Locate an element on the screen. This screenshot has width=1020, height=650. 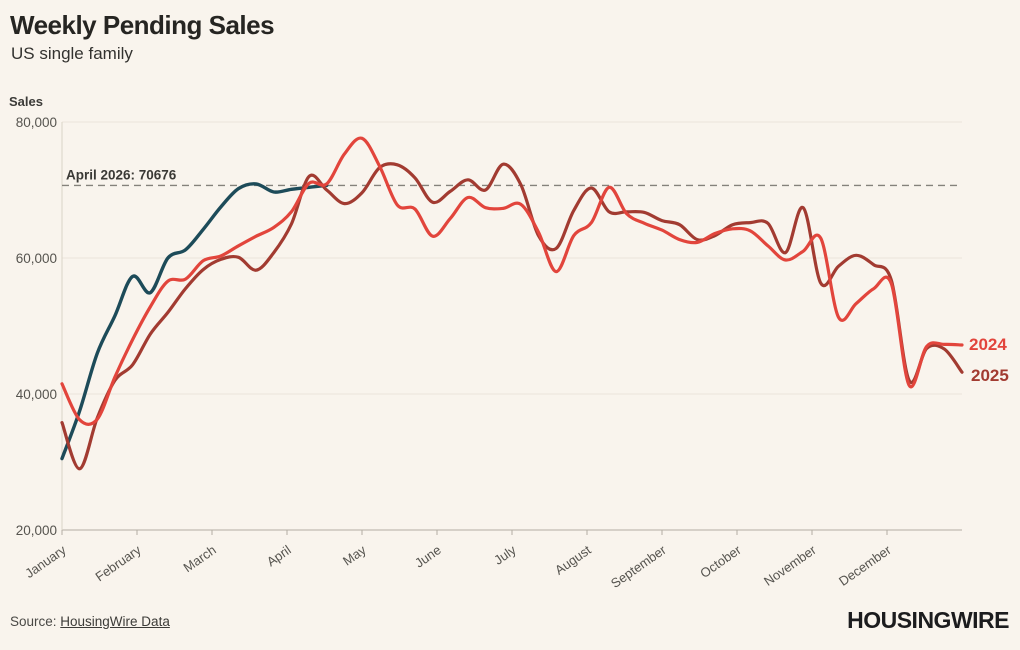
y-tick-label: 80,000 is located at coordinates (36, 122).